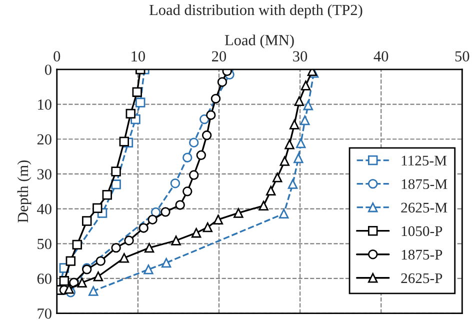 The height and width of the screenshot is (323, 474). What do you see at coordinates (424, 161) in the screenshot?
I see `legend-label: 1125-M` at bounding box center [424, 161].